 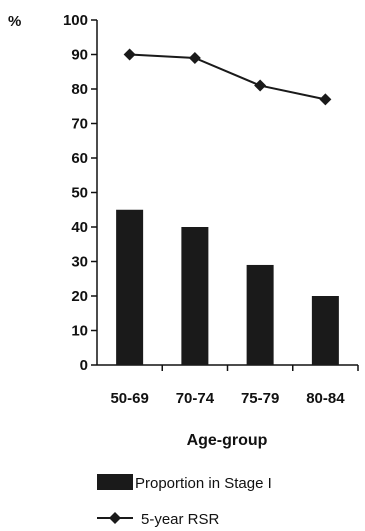 What do you see at coordinates (129, 398) in the screenshot?
I see `x-tick-label: 50-69` at bounding box center [129, 398].